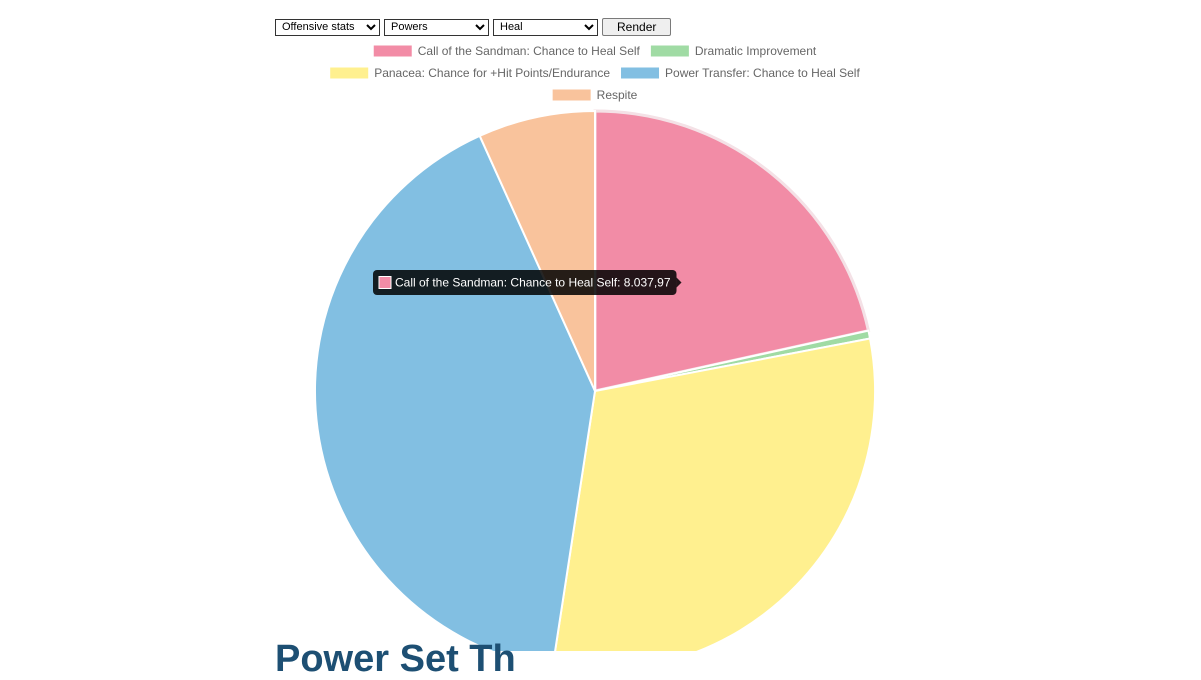 The width and height of the screenshot is (1201, 680). I want to click on legend-item: Power Transfer: Chance to Heal Self, so click(740, 73).